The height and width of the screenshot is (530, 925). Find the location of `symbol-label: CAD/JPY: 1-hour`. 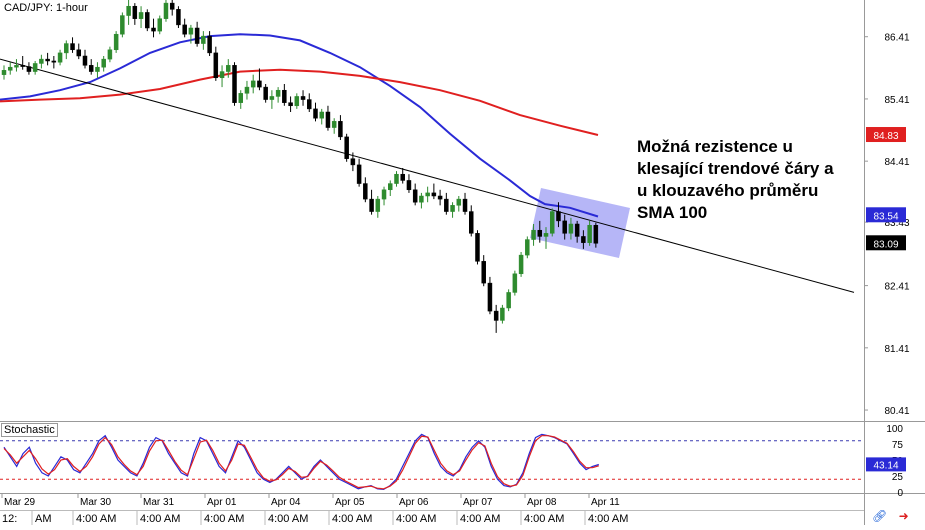

symbol-label: CAD/JPY: 1-hour is located at coordinates (46, 8).